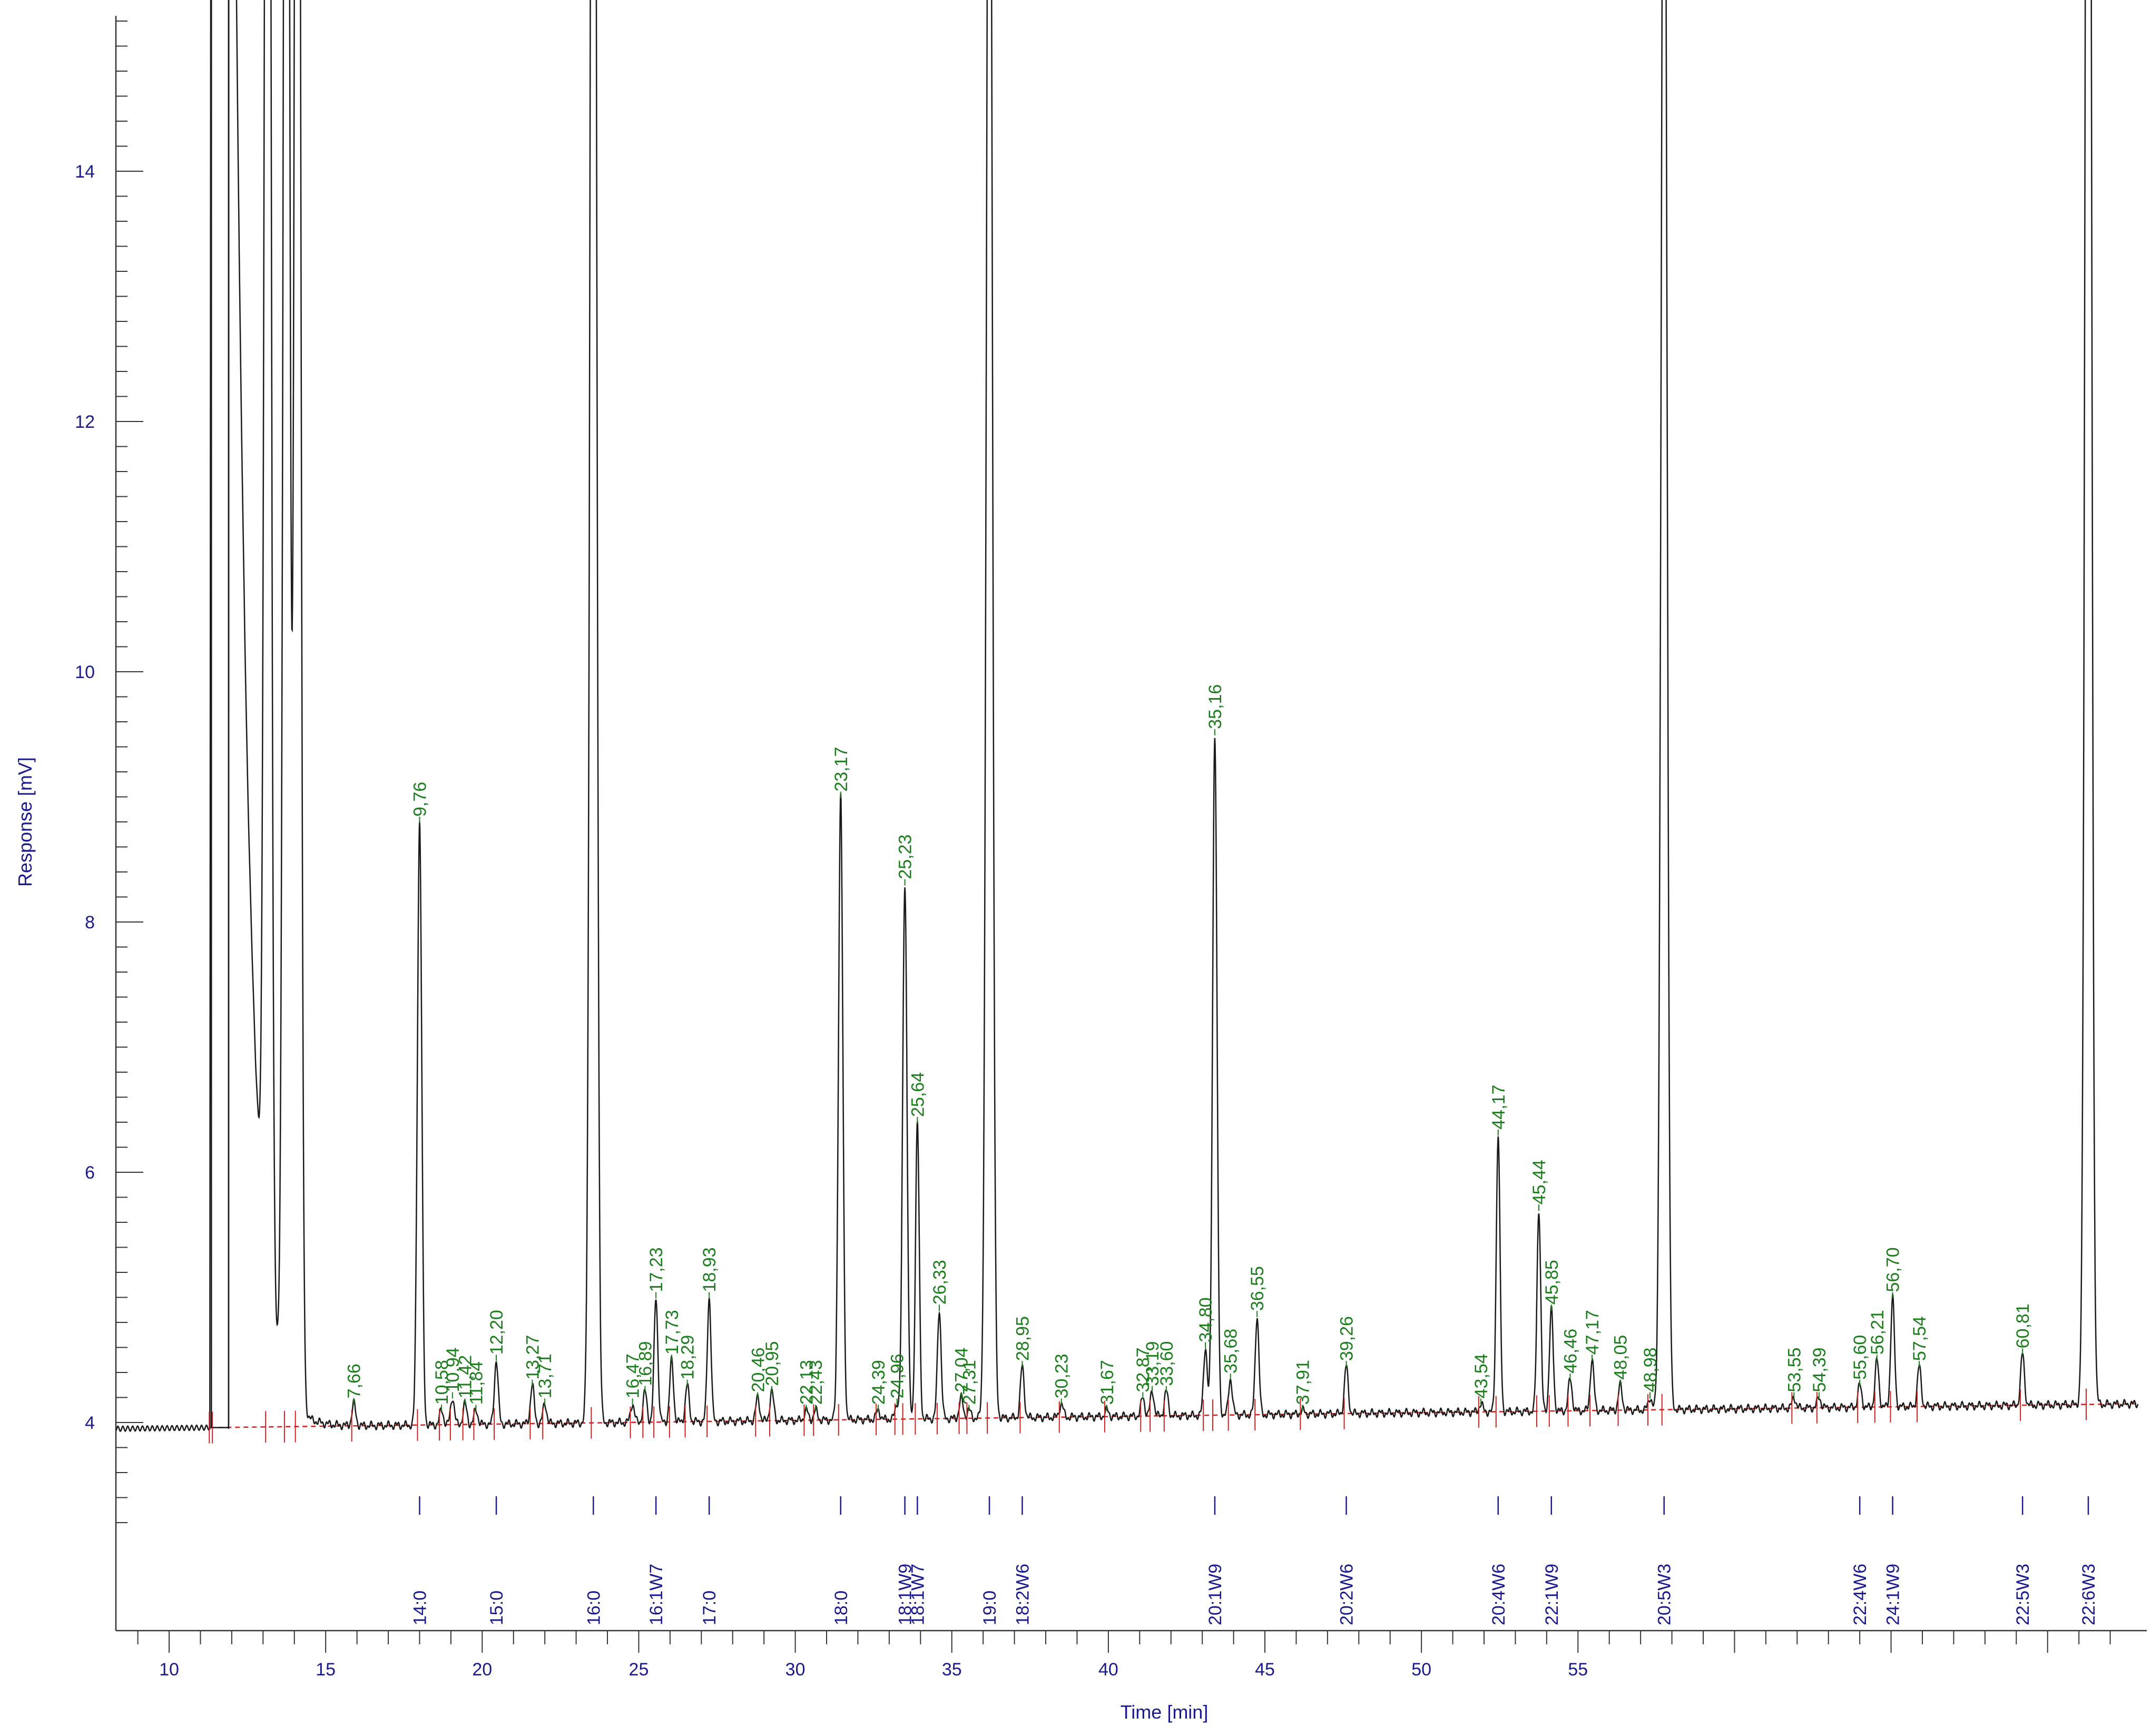 The width and height of the screenshot is (2151, 1736). What do you see at coordinates (1665, 1594) in the screenshot?
I see `fame-marker-label: 20:5W3` at bounding box center [1665, 1594].